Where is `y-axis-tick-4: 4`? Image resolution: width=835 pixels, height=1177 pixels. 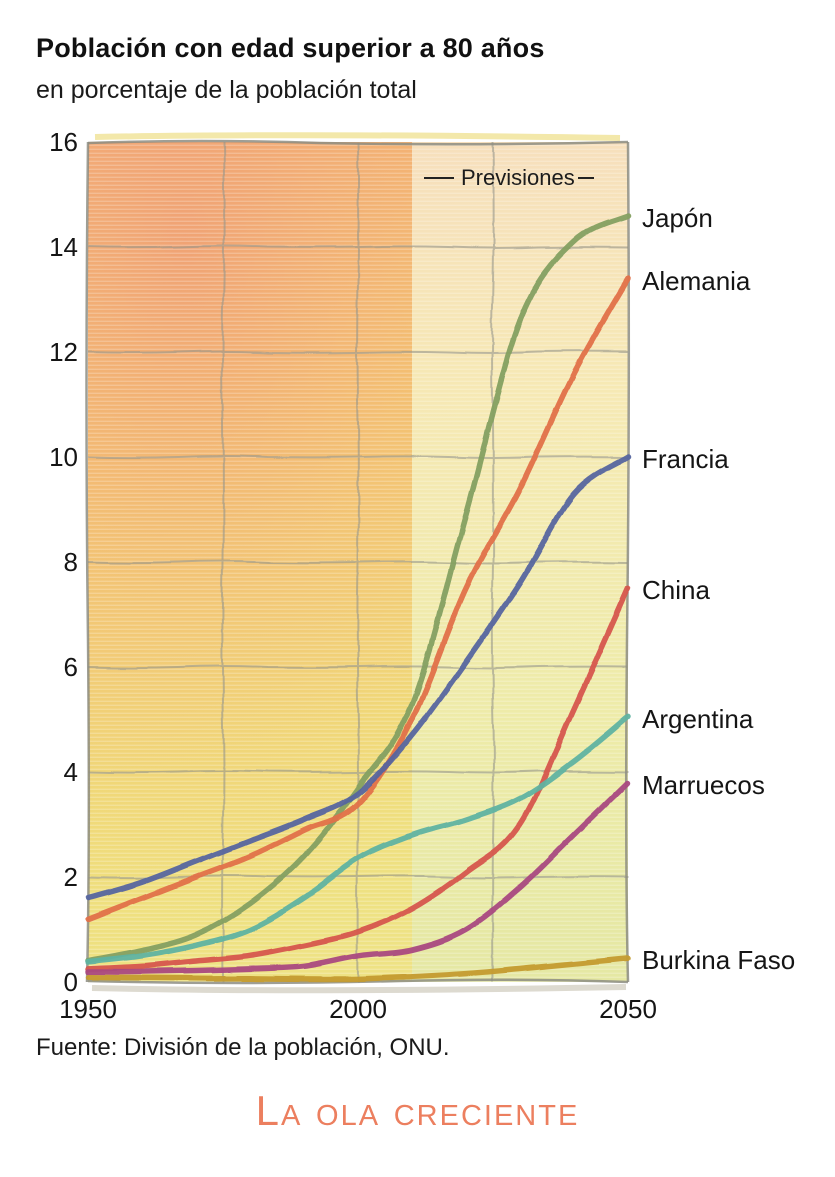
y-axis-tick-4: 4 is located at coordinates (70, 772).